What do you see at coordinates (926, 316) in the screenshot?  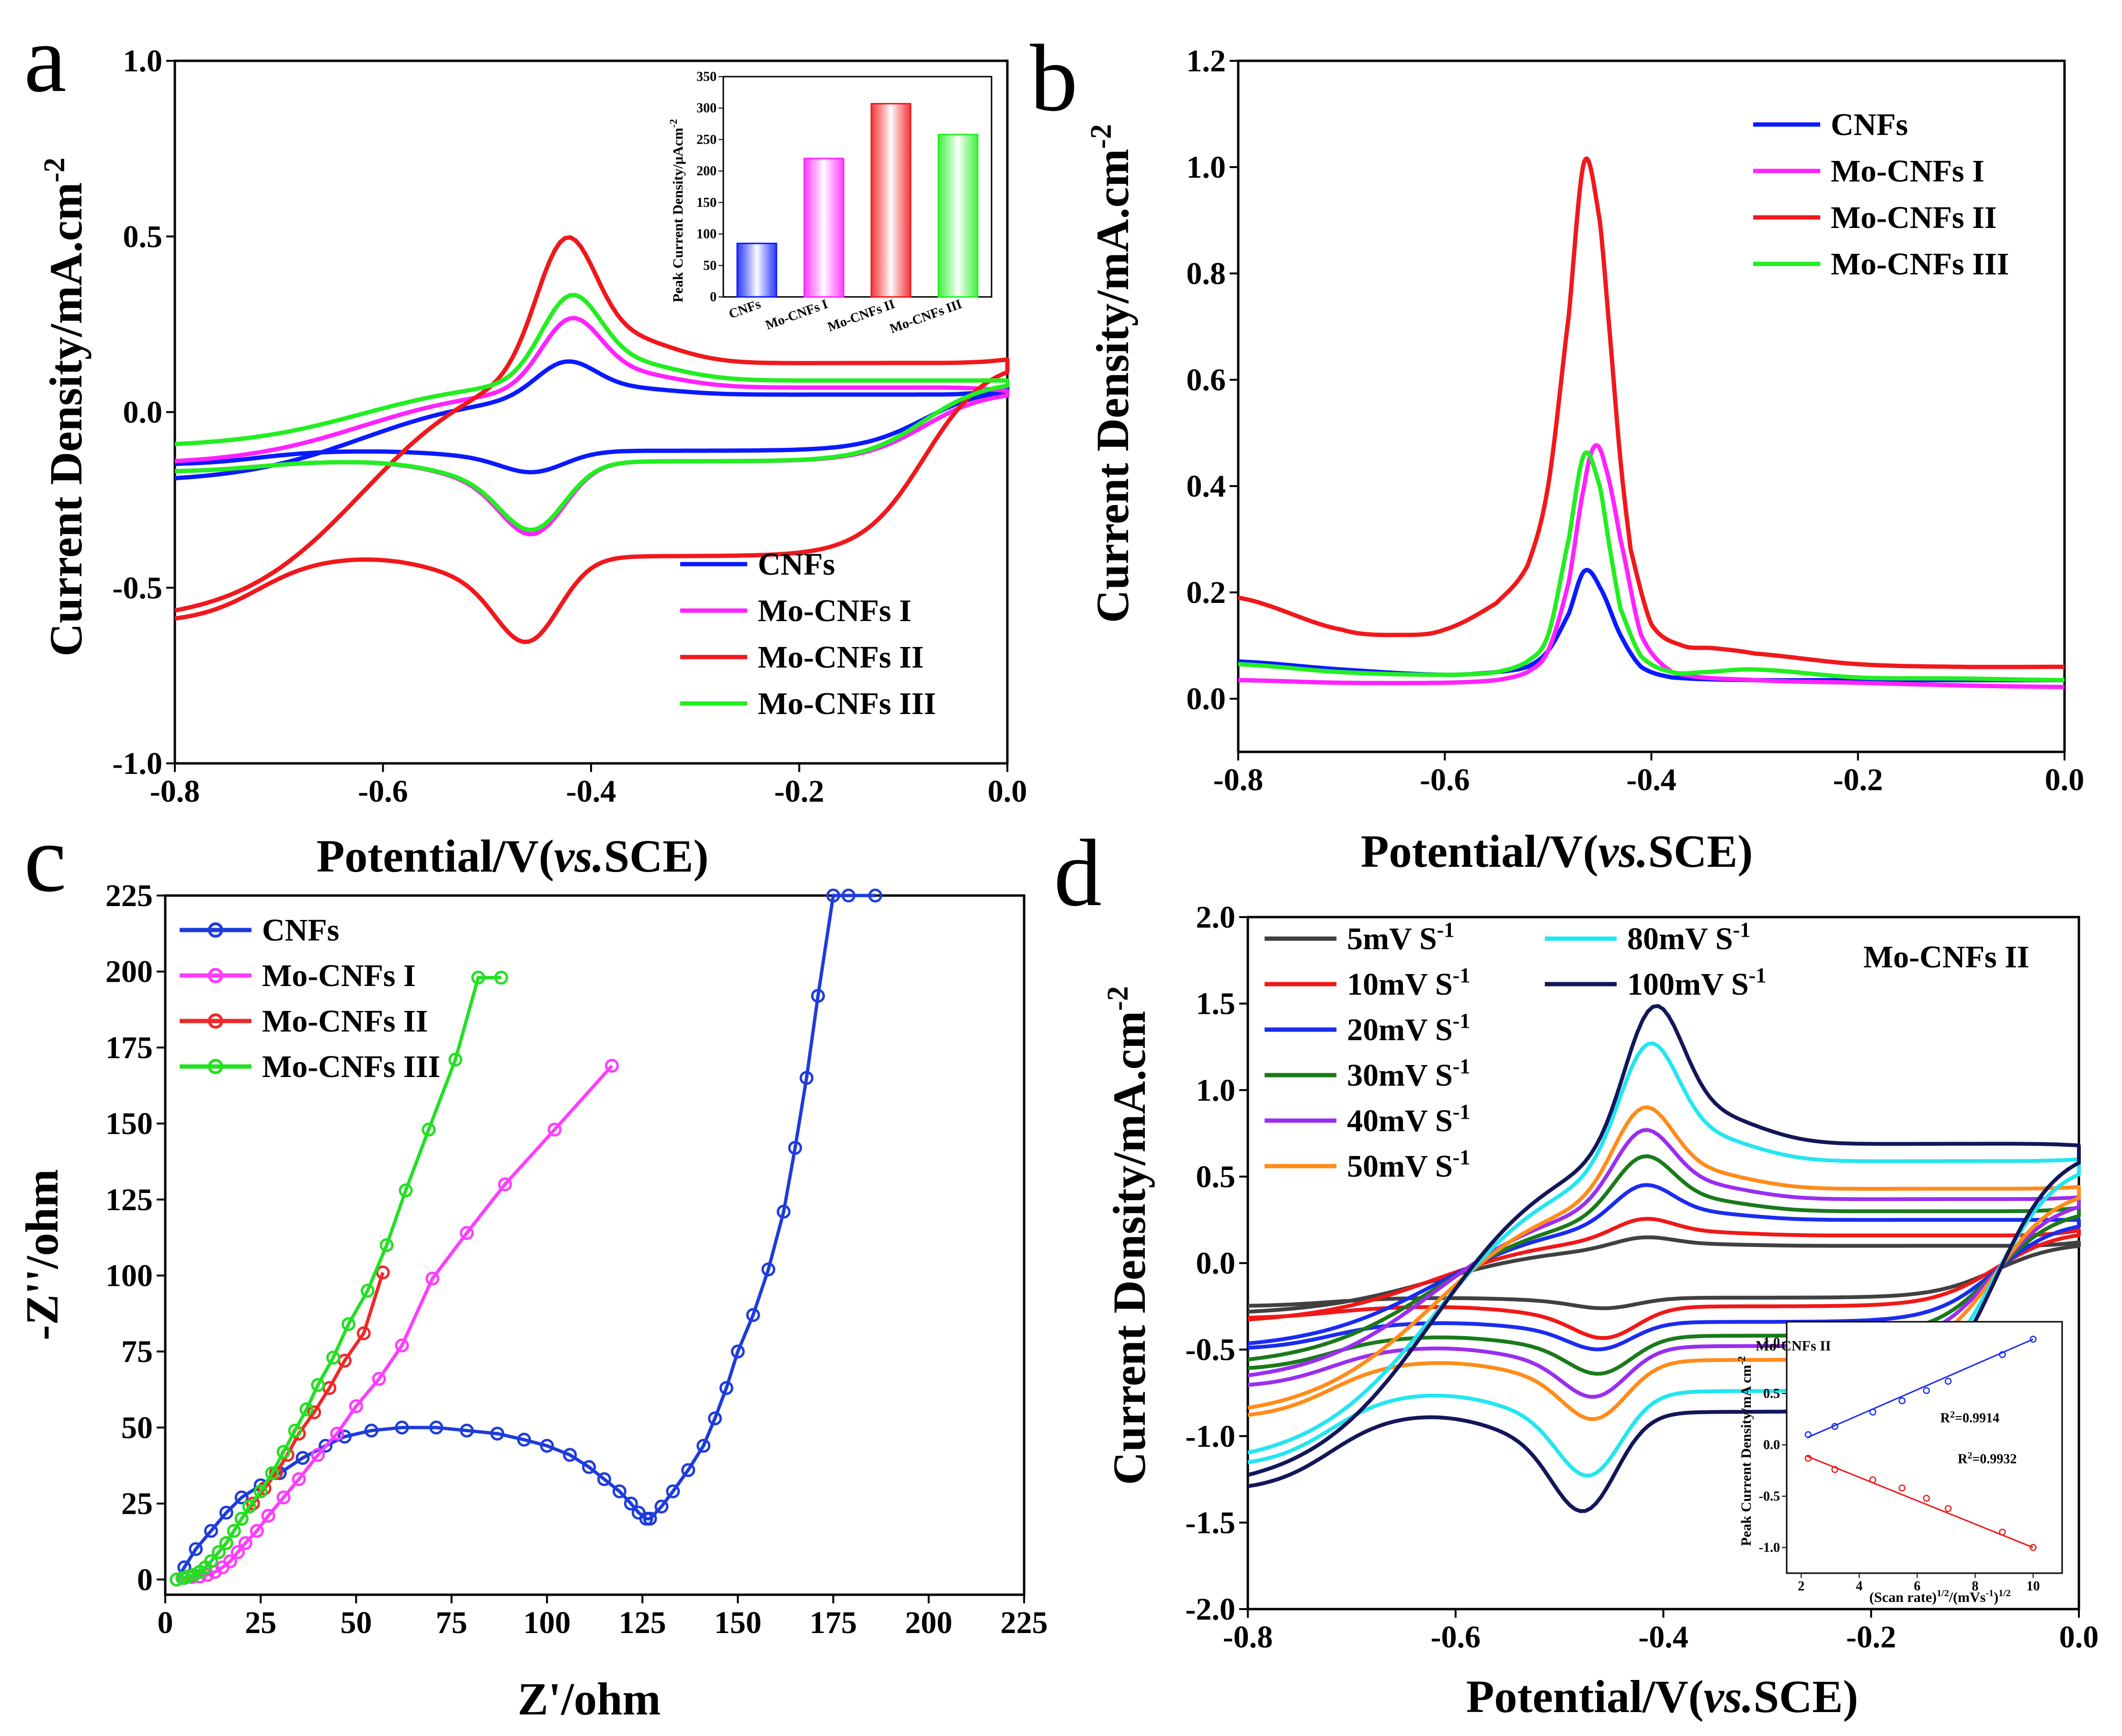 I see `inset-a-category-label: Mo-CNFs III` at bounding box center [926, 316].